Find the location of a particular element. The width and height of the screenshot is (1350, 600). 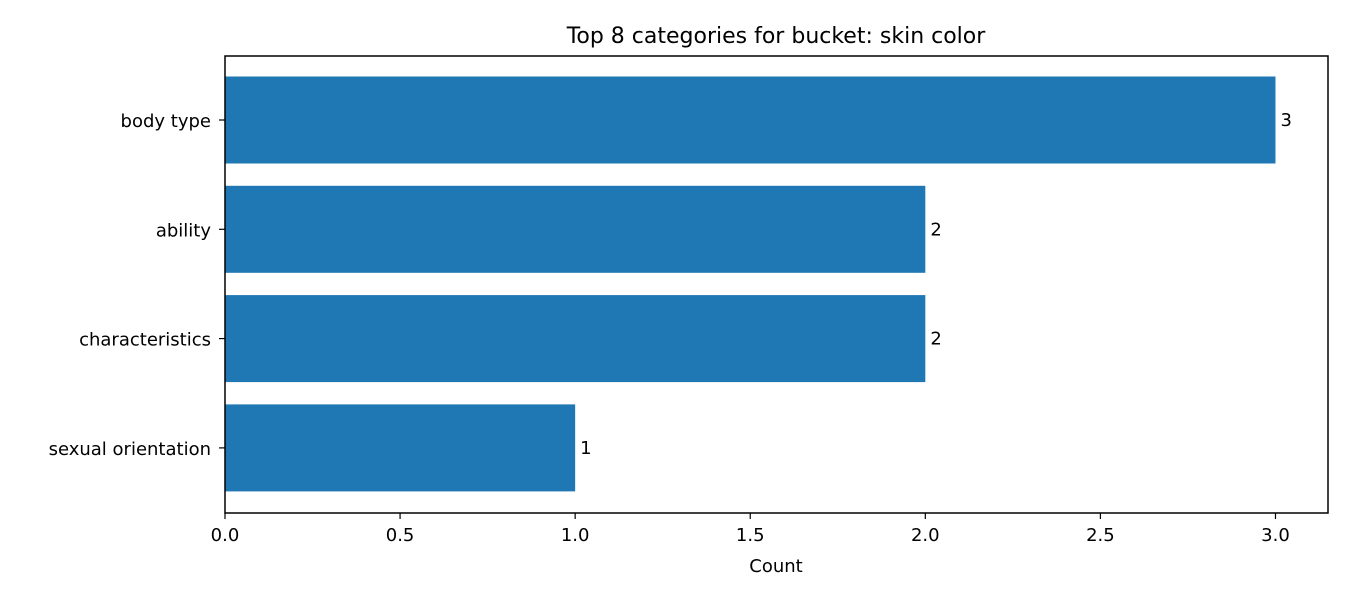

x-axis-label: Count is located at coordinates (775, 566).